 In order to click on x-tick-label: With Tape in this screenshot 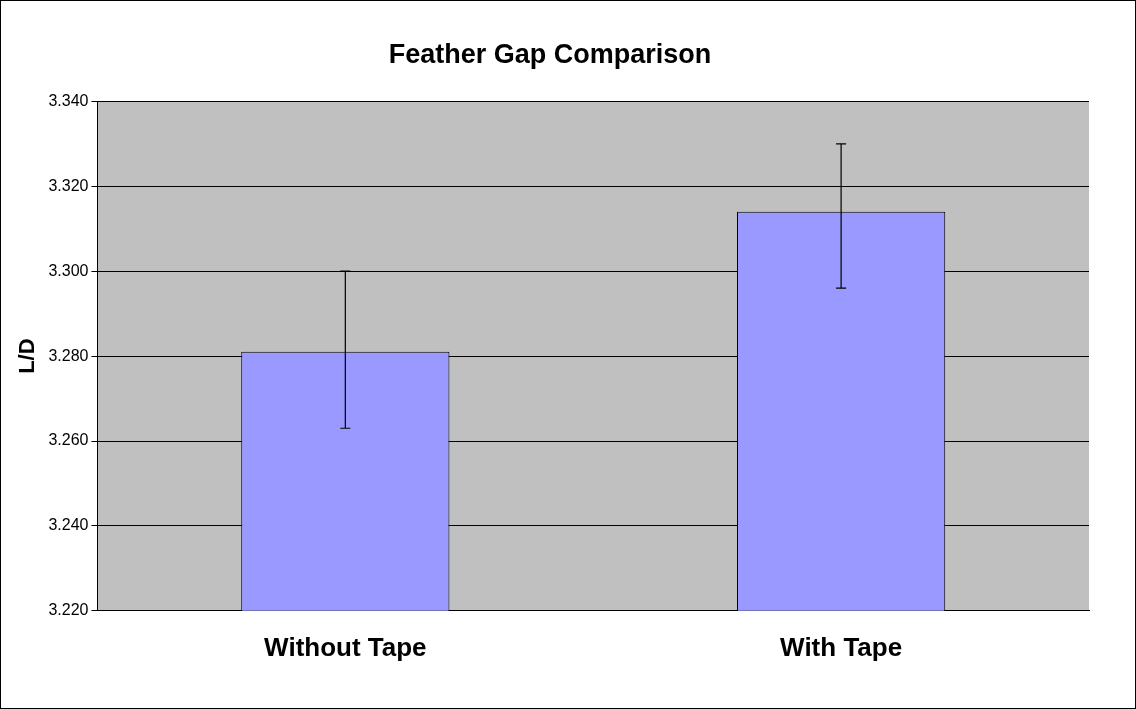, I will do `click(841, 646)`.